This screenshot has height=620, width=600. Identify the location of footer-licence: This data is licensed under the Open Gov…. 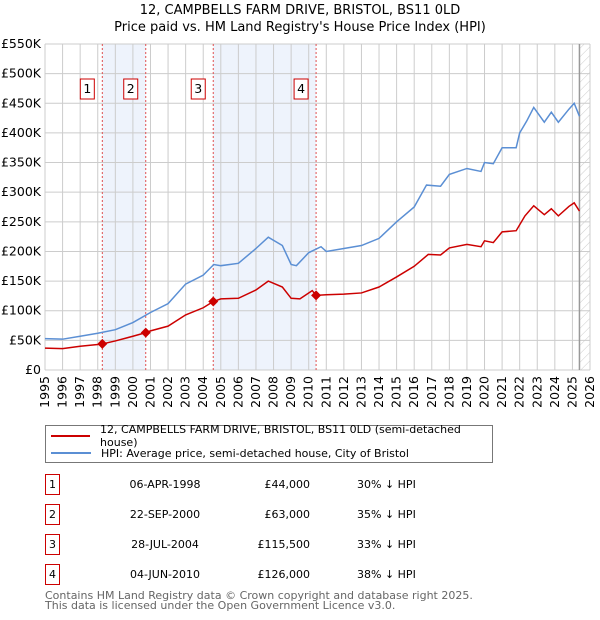
(220, 605).